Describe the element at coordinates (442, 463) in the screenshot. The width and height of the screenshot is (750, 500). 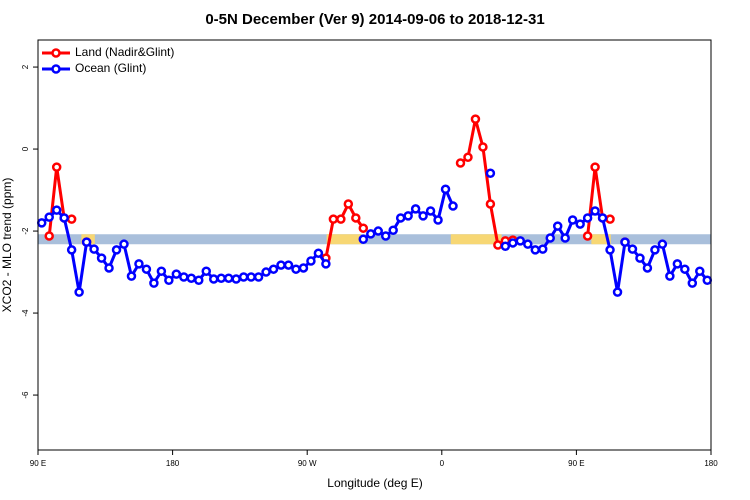
I see `x-tick-label: 0` at that location.